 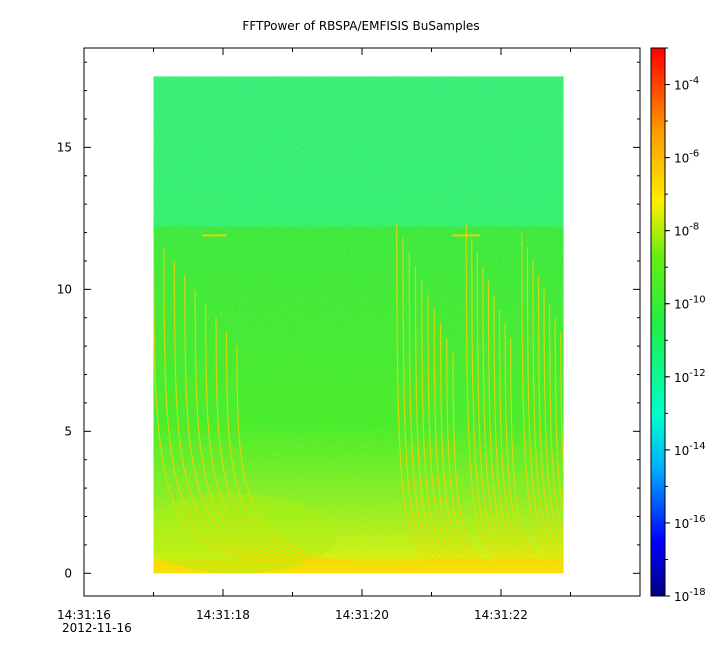 I want to click on colorbar-scale, so click(x=658, y=322).